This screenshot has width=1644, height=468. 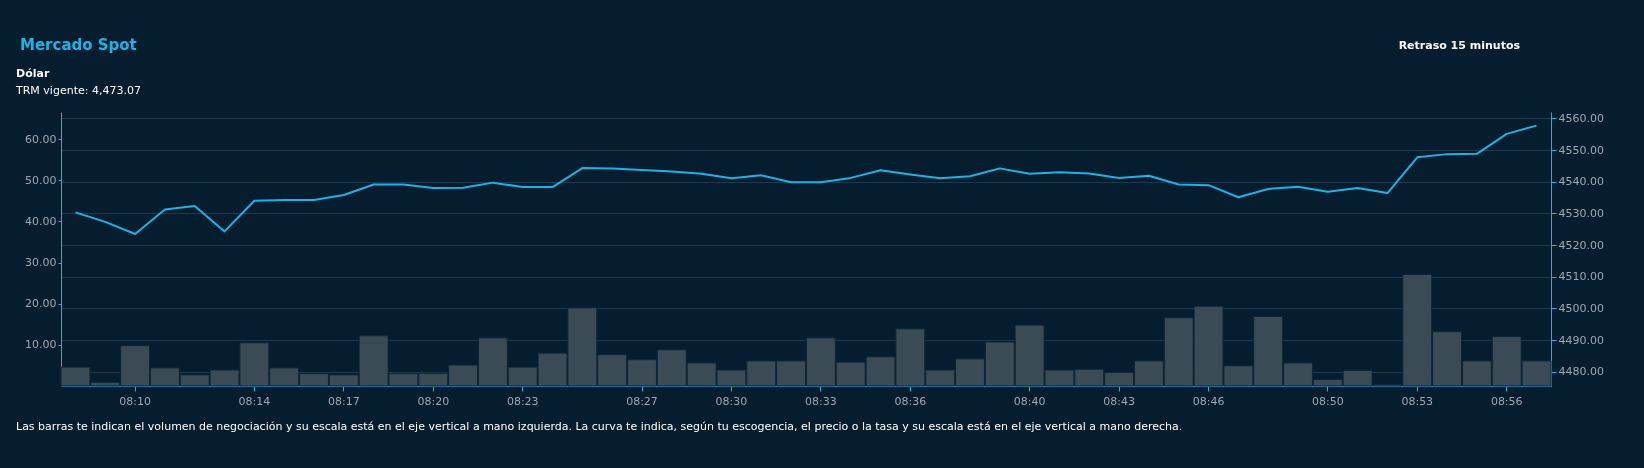 What do you see at coordinates (1581, 118) in the screenshot?
I see `y2-tick-label: 4560.00` at bounding box center [1581, 118].